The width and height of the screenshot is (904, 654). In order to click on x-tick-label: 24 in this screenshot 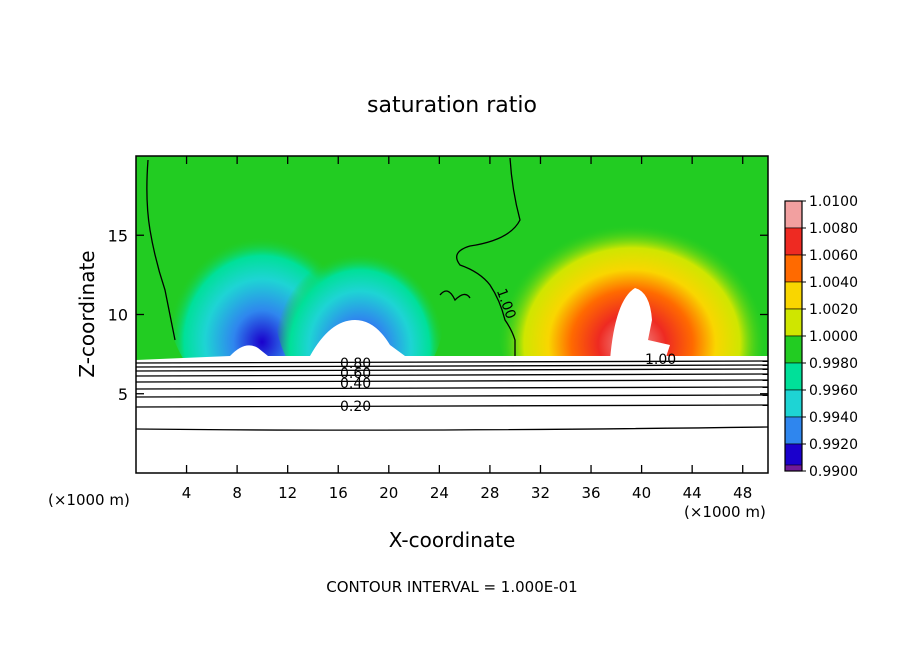, I will do `click(439, 493)`.